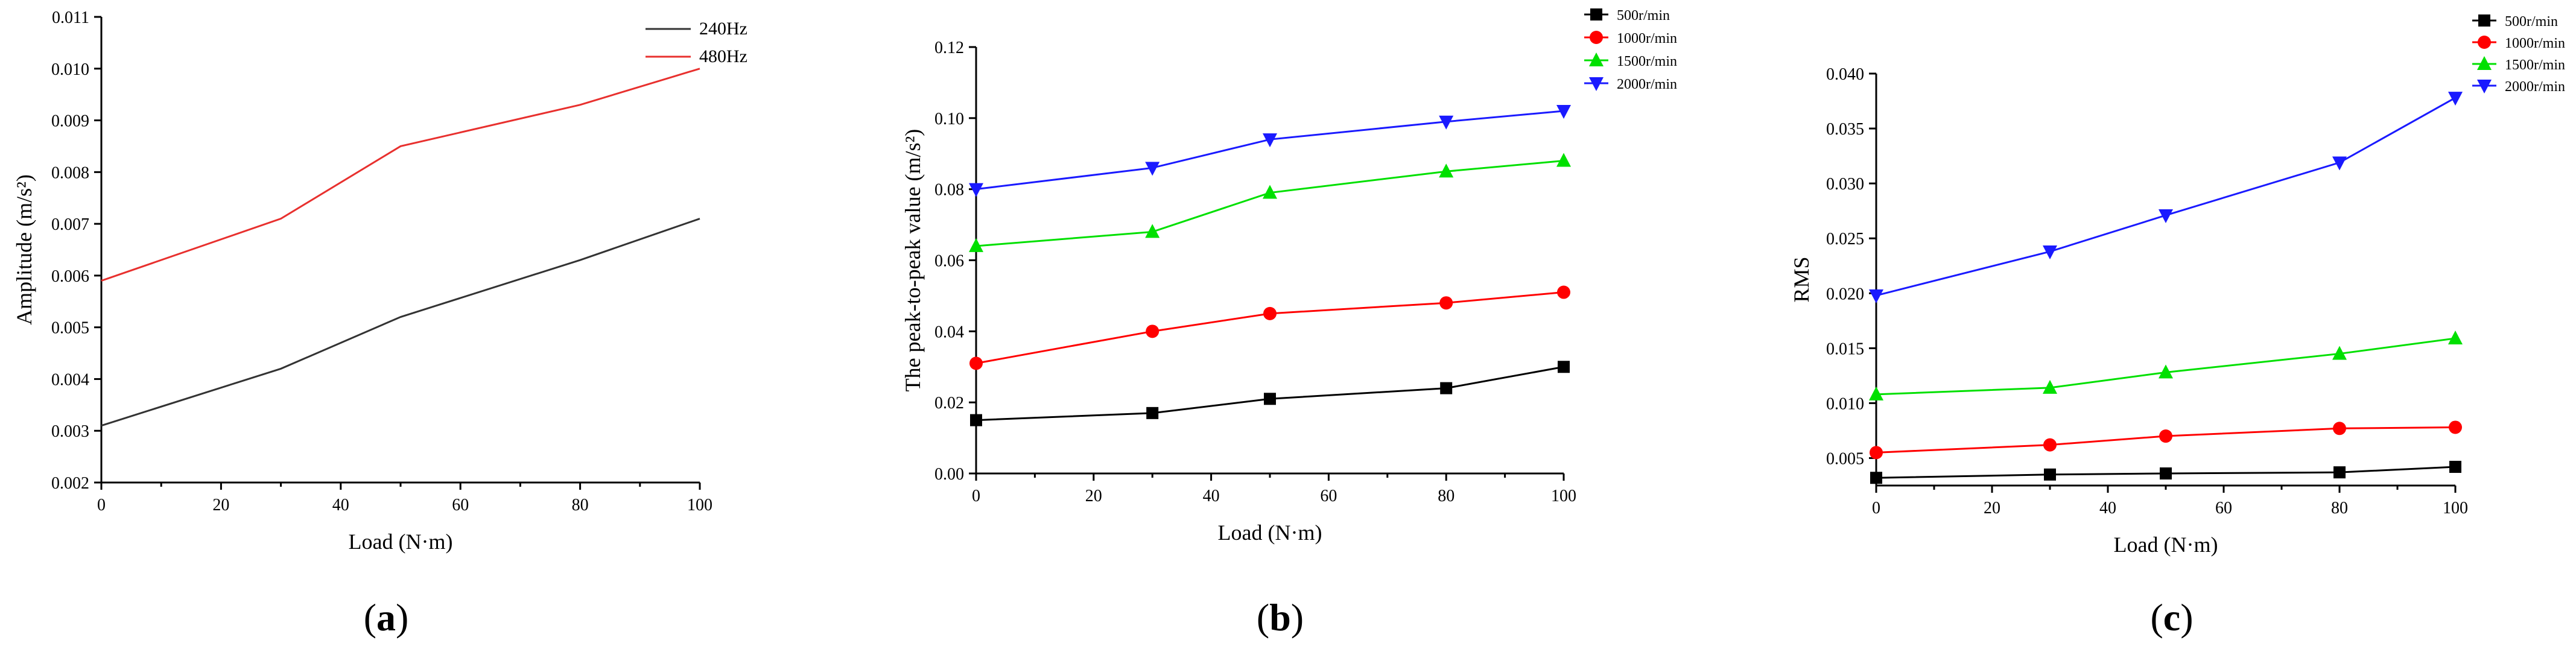 The image size is (2576, 652). Describe the element at coordinates (723, 29) in the screenshot. I see `legend-label: 240Hz` at that location.